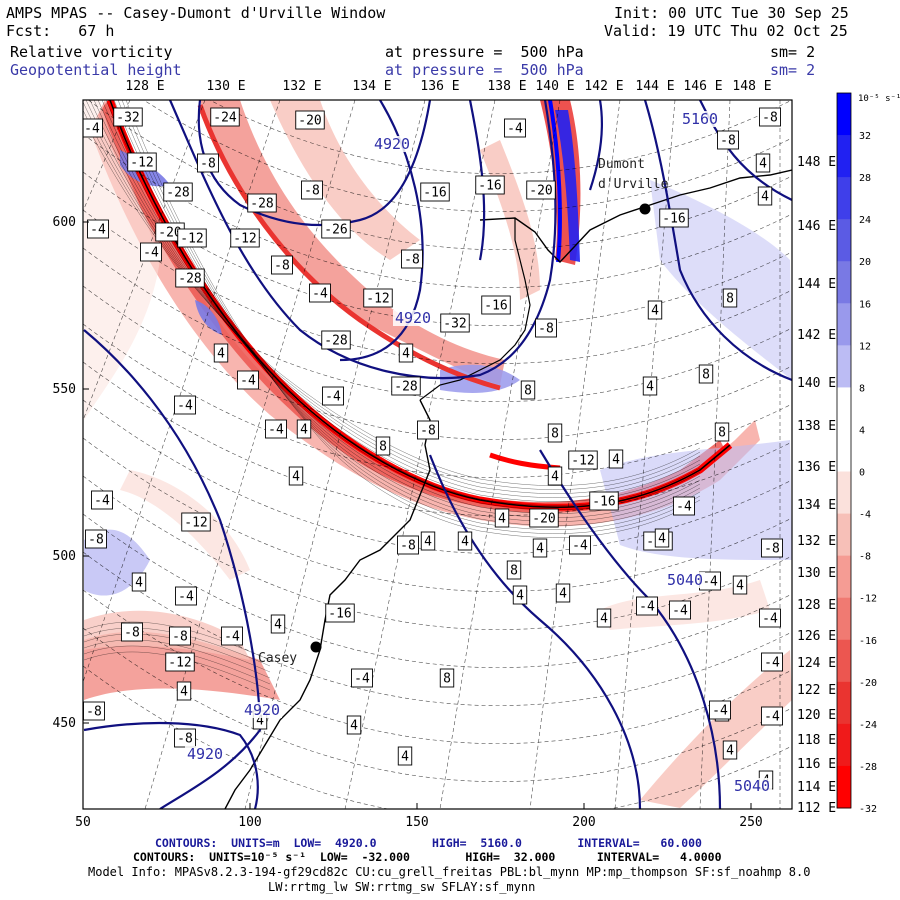 Image resolution: width=900 pixels, height=900 pixels. Describe the element at coordinates (177, 665) in the screenshot. I see `vorticity-contour-line` at that location.